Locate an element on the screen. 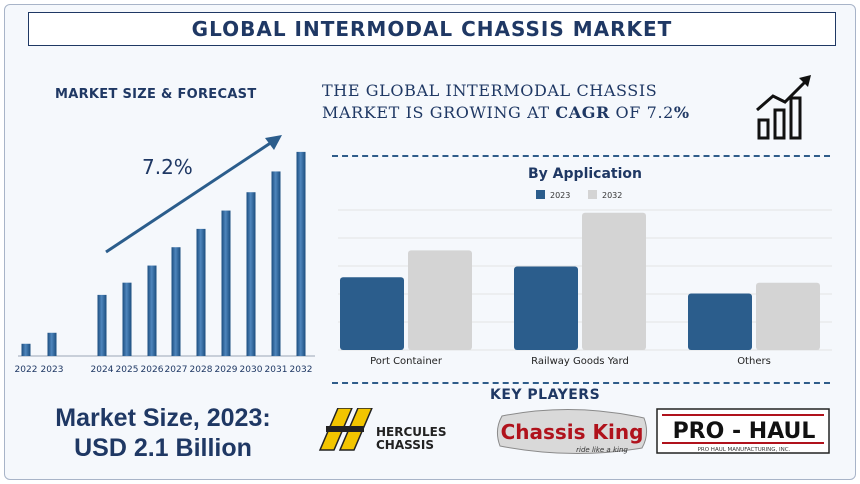 The height and width of the screenshot is (484, 860). headline-percent: % is located at coordinates (681, 112).